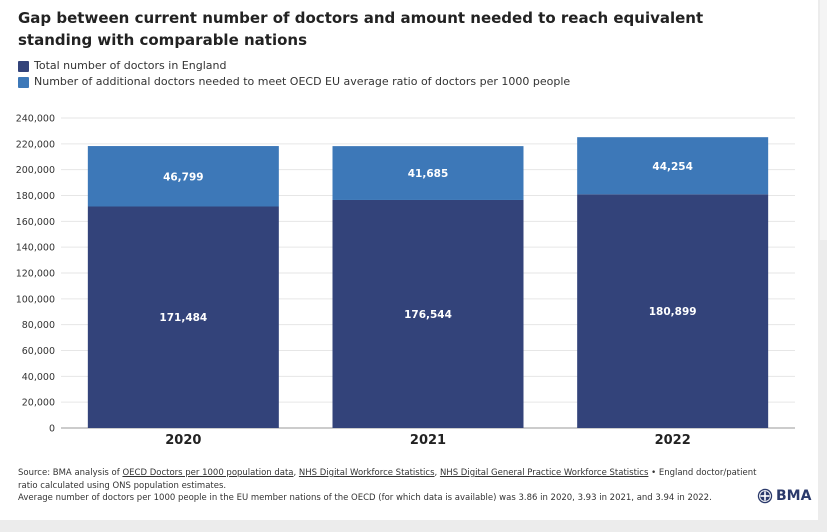  I want to click on bma-logo: BMA, so click(784, 496).